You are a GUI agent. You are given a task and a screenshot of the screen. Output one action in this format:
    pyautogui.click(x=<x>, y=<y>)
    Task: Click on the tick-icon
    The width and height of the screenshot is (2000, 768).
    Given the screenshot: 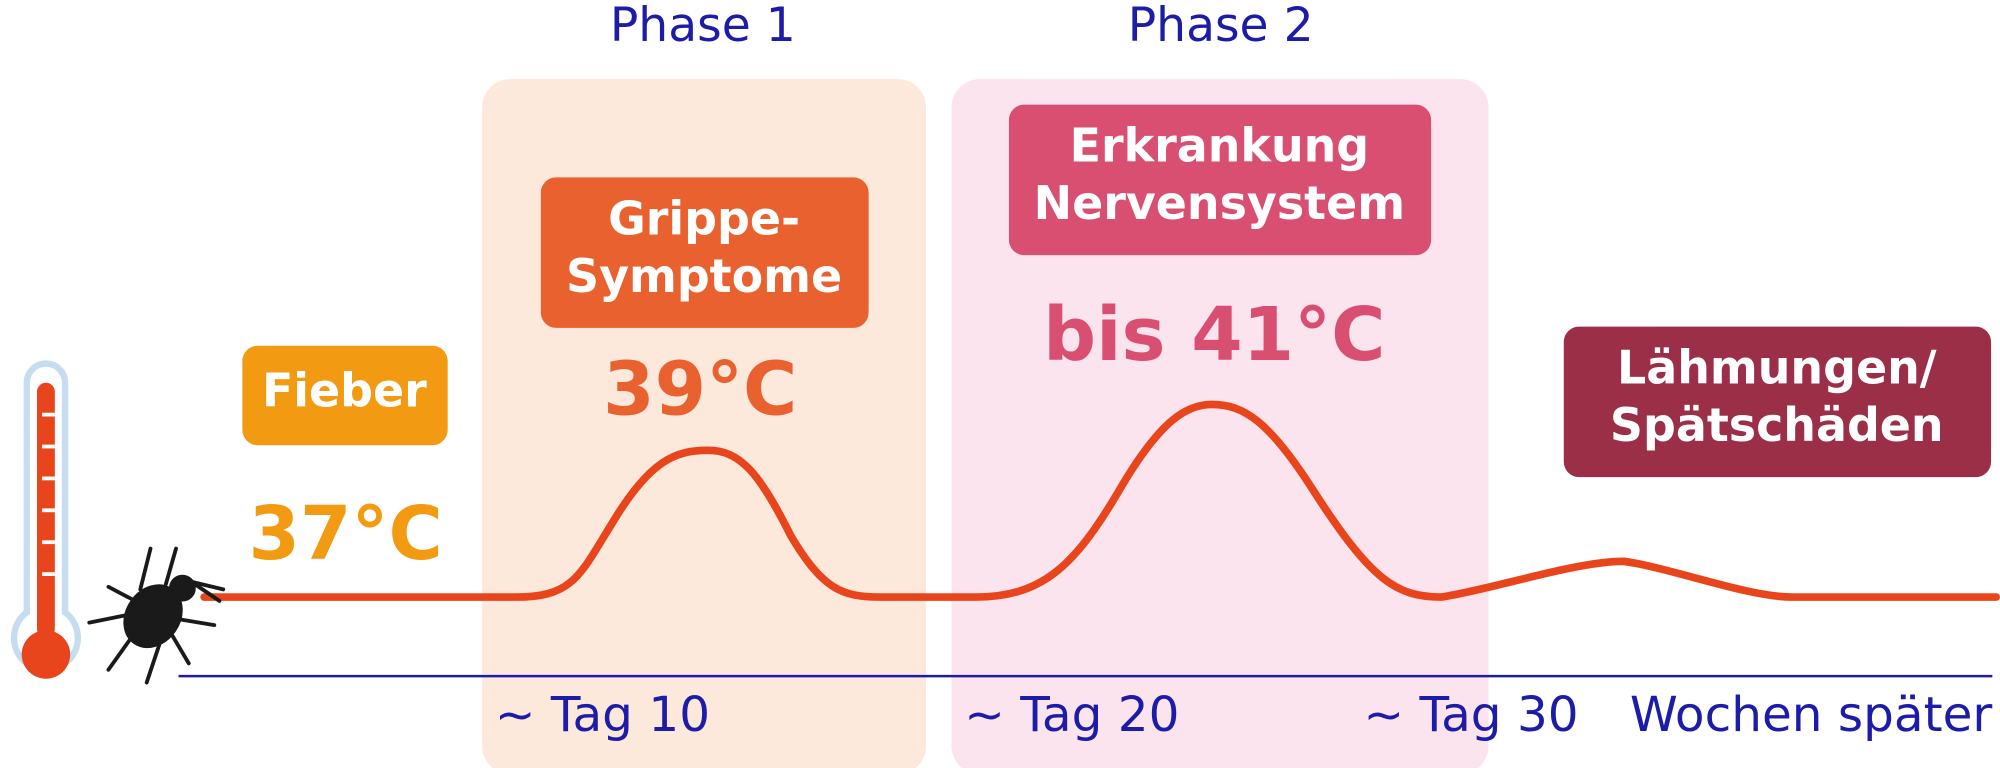 What is the action you would take?
    pyautogui.click(x=156, y=615)
    